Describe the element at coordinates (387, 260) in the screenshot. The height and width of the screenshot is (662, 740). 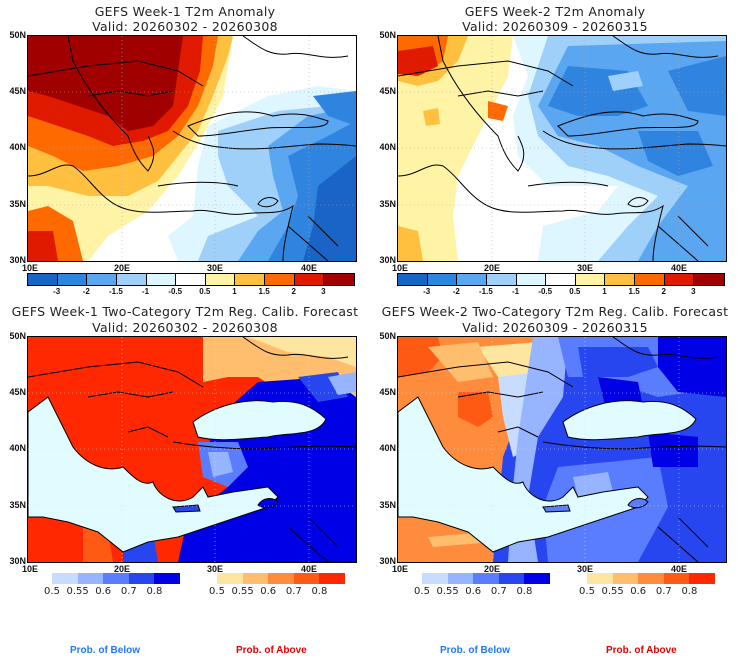
I see `y-tick-label: 30N` at that location.